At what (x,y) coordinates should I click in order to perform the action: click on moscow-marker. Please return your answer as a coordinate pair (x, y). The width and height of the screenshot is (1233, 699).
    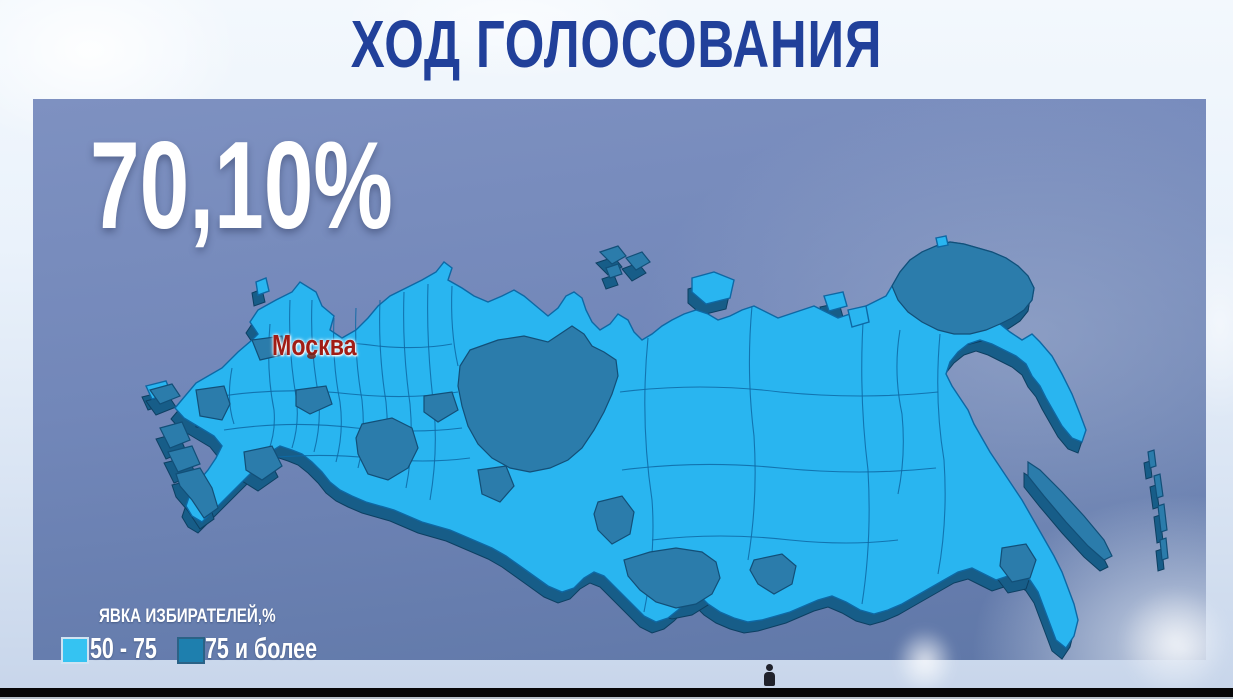
    Looking at the image, I should click on (311, 356).